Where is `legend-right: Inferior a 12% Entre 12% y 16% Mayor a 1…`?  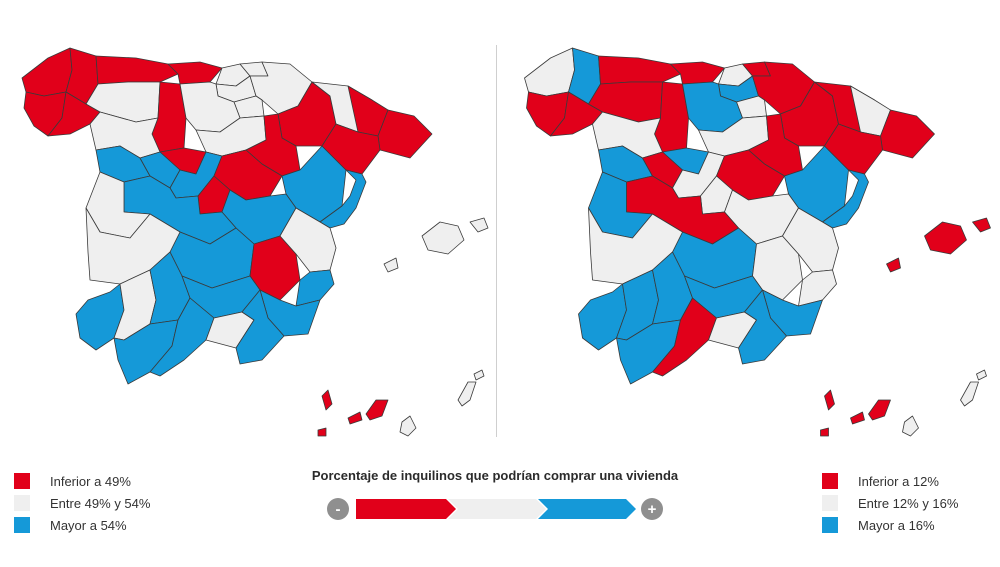
legend-right: Inferior a 12% Entre 12% y 16% Mayor a 1… is located at coordinates (890, 503).